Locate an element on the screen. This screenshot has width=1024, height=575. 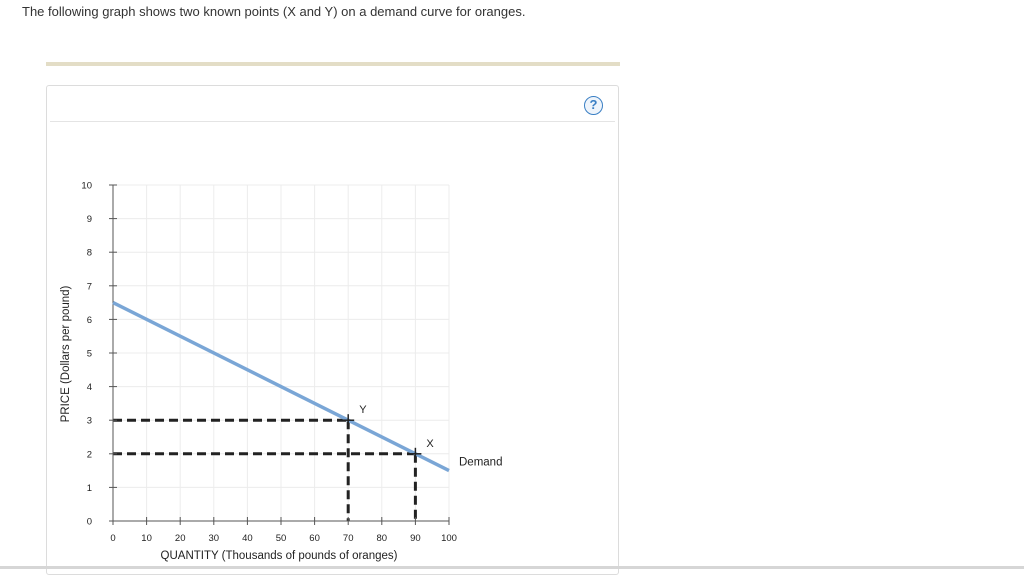
y-tick-label-9: 9 is located at coordinates (89, 219).